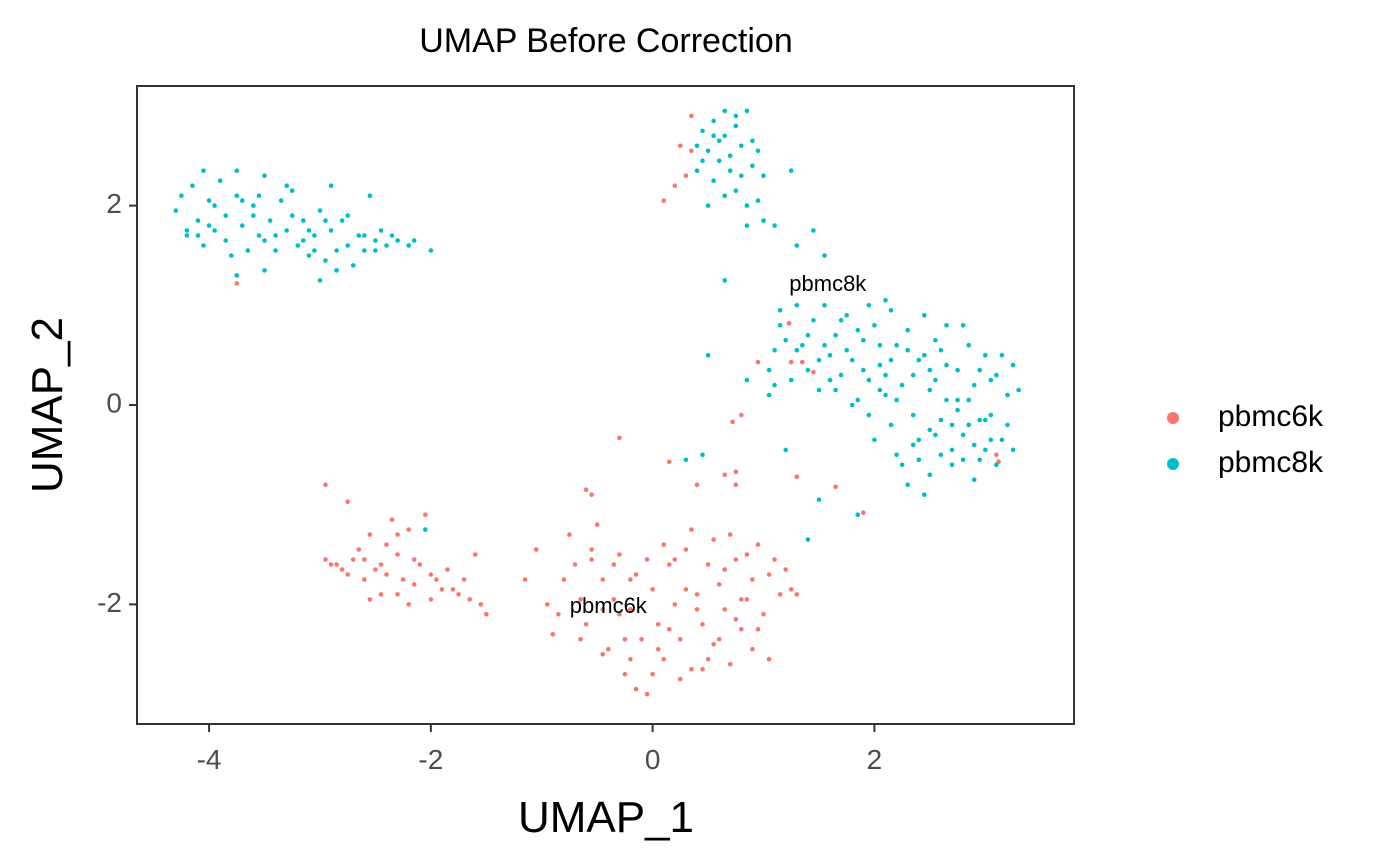  I want to click on legend-key-pbmc8k, so click(1173, 464).